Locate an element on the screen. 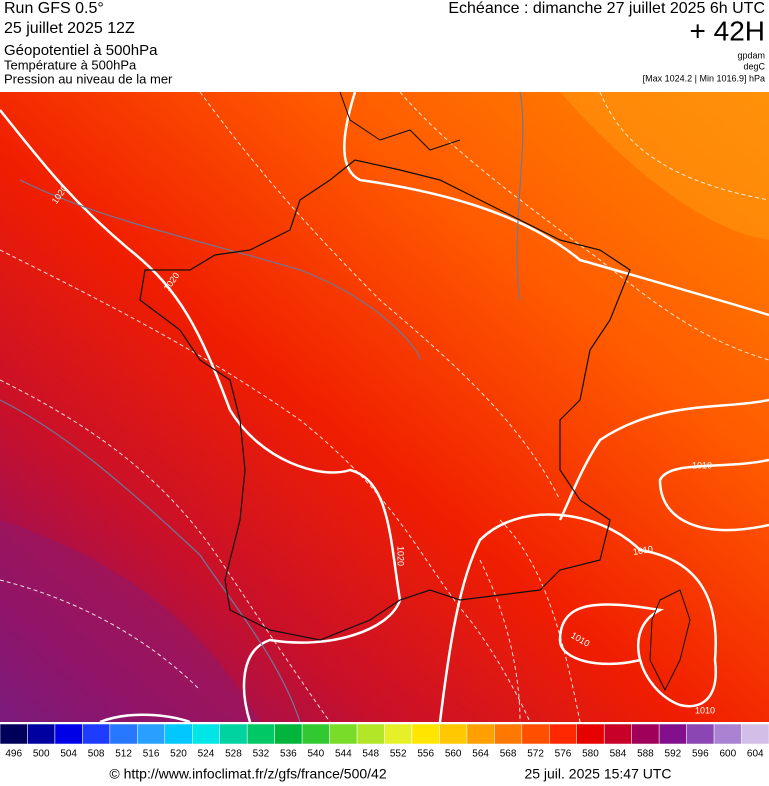  legend-label: 532 is located at coordinates (261, 754).